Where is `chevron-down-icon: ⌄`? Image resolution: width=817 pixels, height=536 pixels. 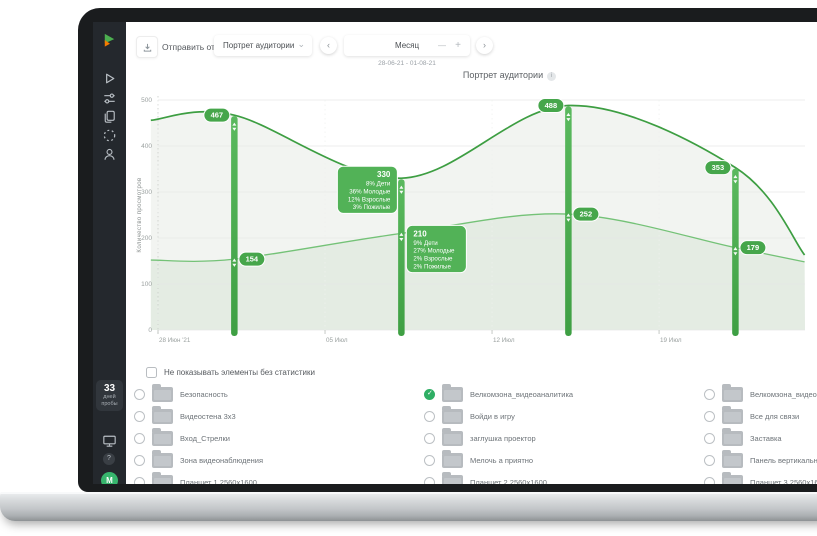 chevron-down-icon: ⌄ is located at coordinates (301, 44).